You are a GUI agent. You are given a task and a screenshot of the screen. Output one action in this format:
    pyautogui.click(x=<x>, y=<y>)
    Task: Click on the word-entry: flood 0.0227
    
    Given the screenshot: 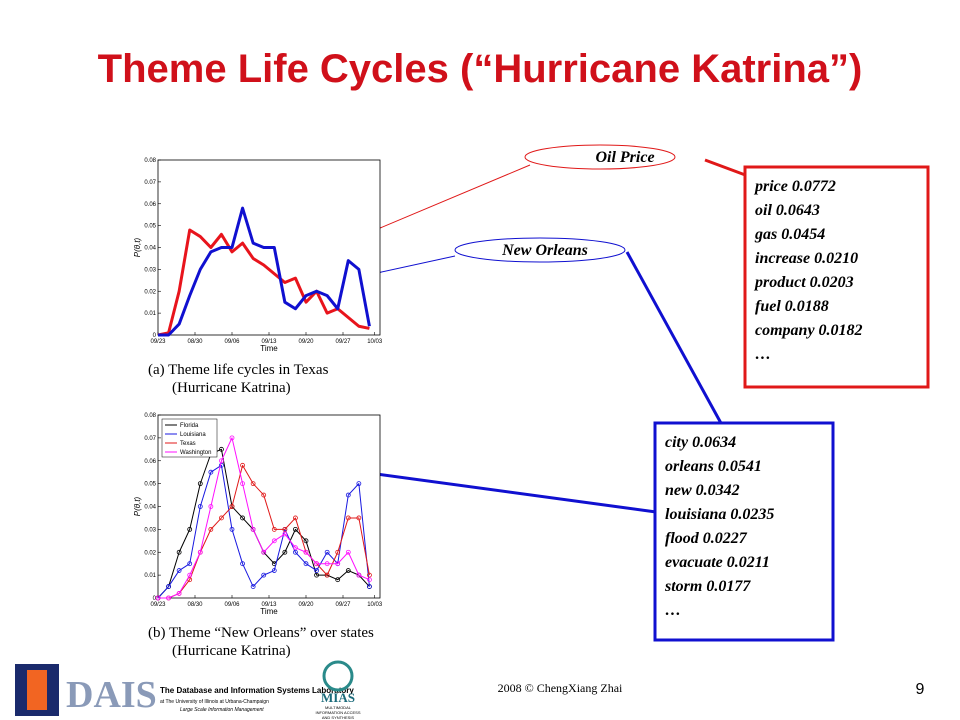 What is the action you would take?
    pyautogui.click(x=706, y=538)
    